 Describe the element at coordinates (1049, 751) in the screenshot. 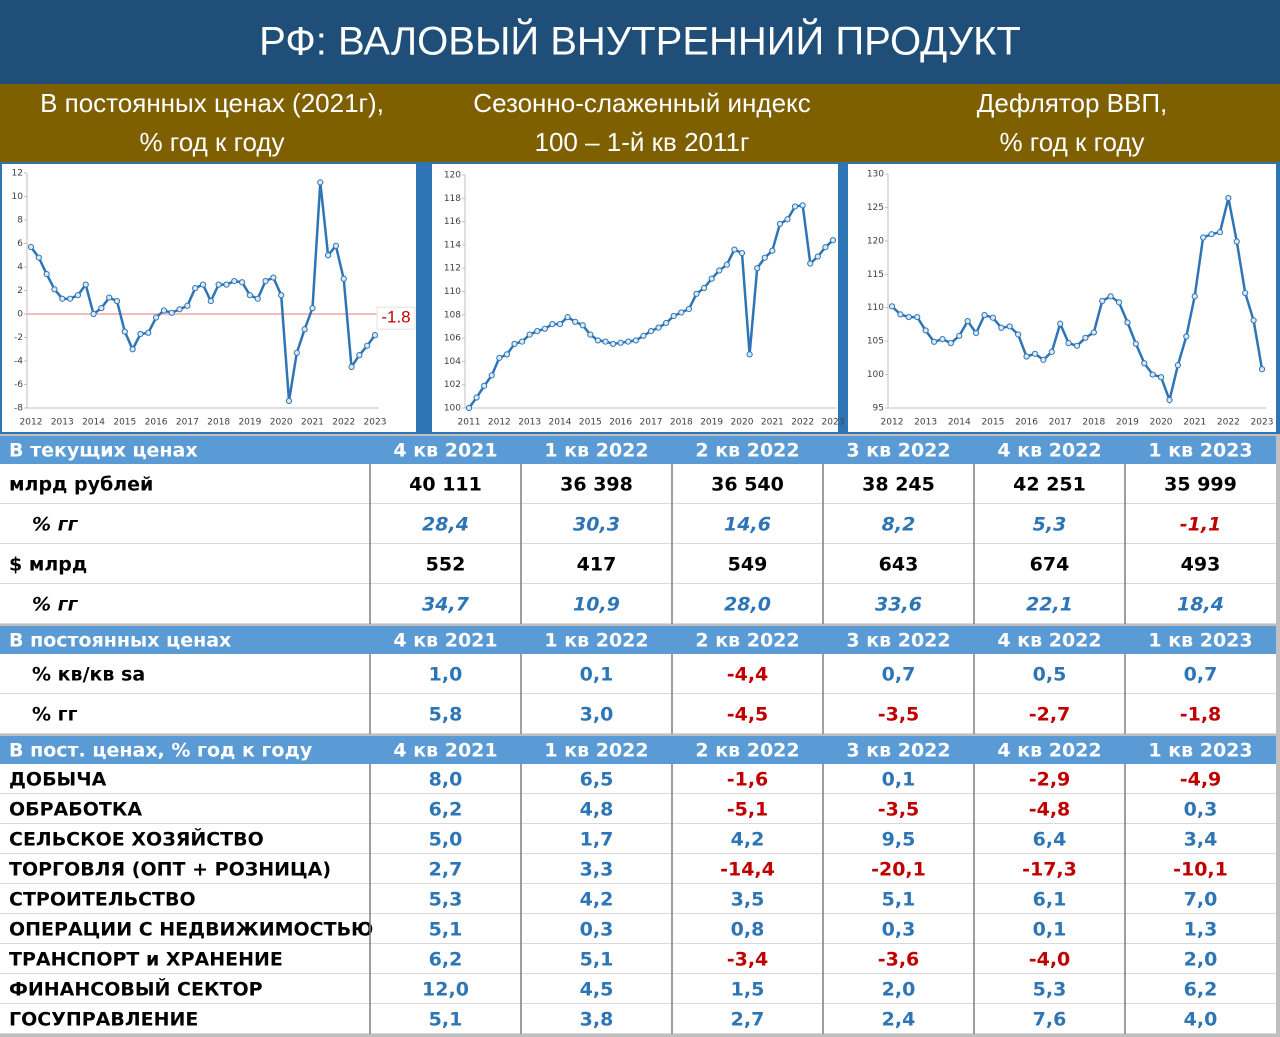

I see `column-header: 4 кв 2022` at that location.